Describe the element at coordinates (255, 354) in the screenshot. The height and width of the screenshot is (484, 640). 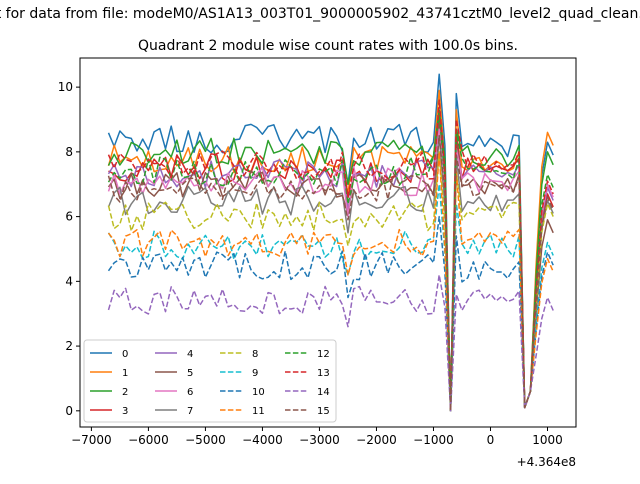
I see `legend-label-8: 8` at that location.